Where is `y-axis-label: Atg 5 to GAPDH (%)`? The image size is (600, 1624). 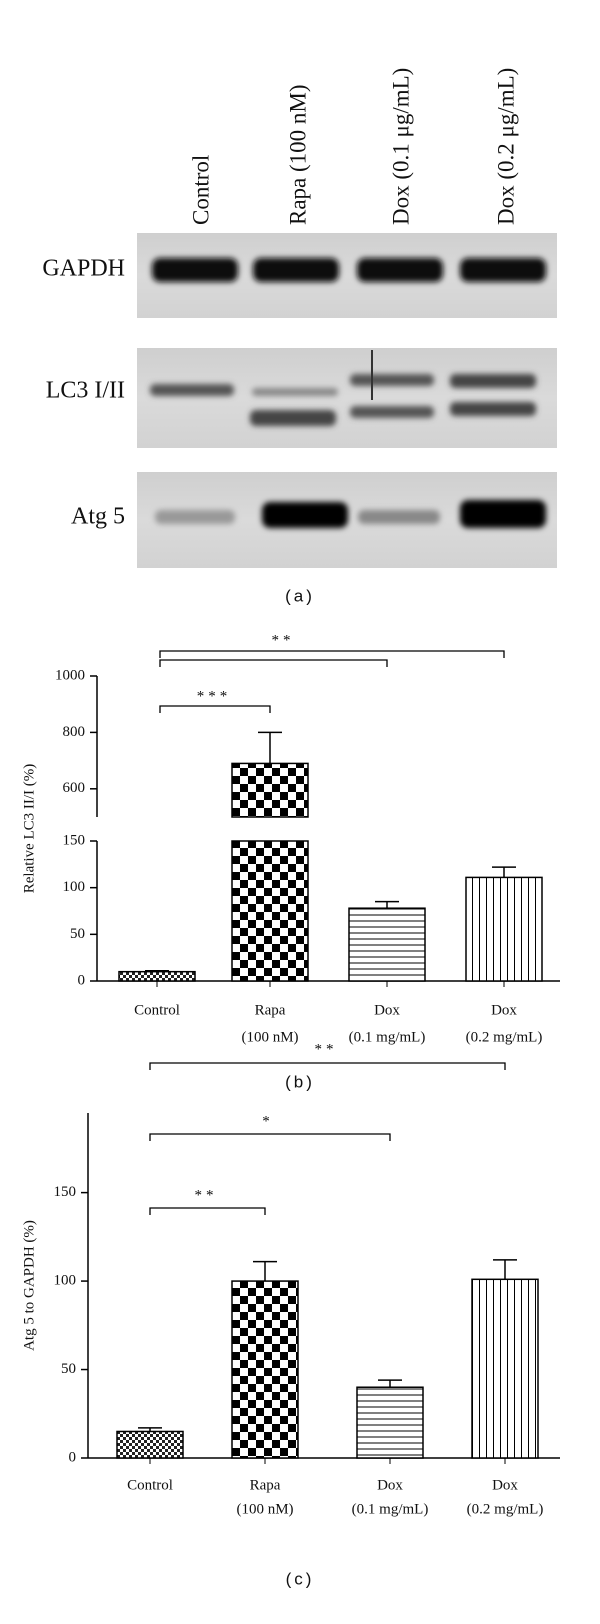 y-axis-label: Atg 5 to GAPDH (%) is located at coordinates (29, 1285).